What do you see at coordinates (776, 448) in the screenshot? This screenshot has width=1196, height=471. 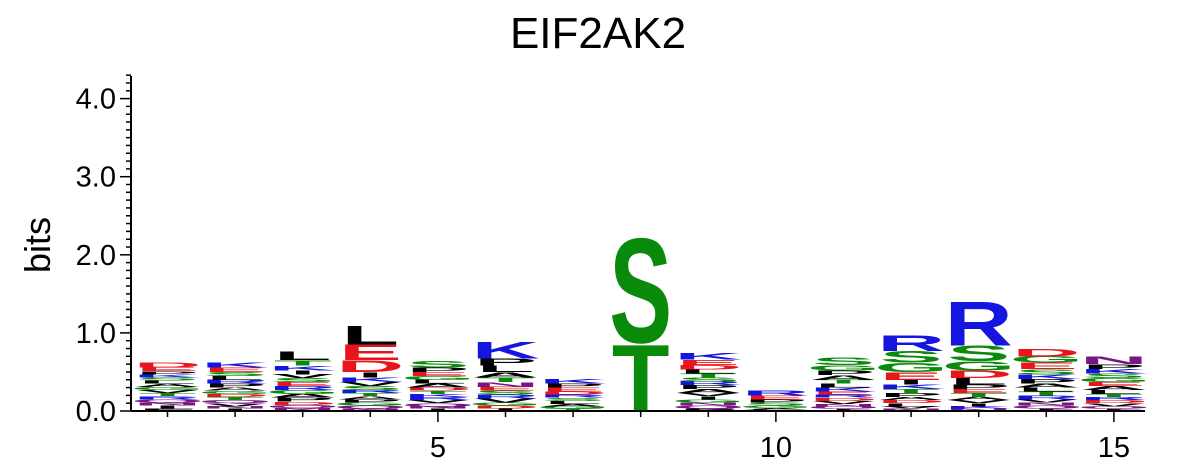 I see `x-tick-label: 10` at bounding box center [776, 448].